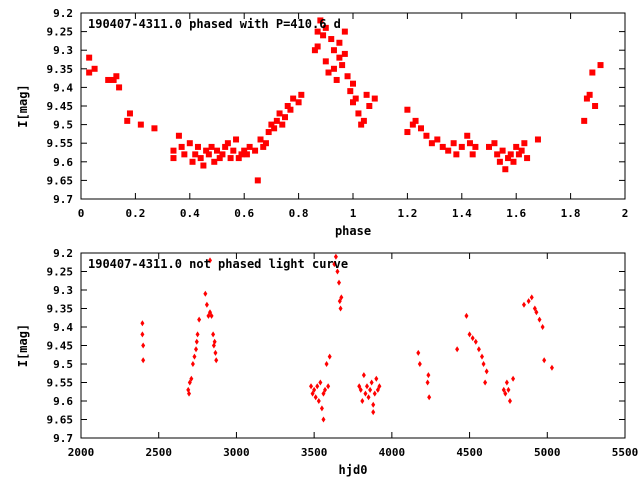 Image resolution: width=640 pixels, height=480 pixels. Describe the element at coordinates (236, 452) in the screenshot. I see `unphased-chart-x-tick-label: 3000` at that location.